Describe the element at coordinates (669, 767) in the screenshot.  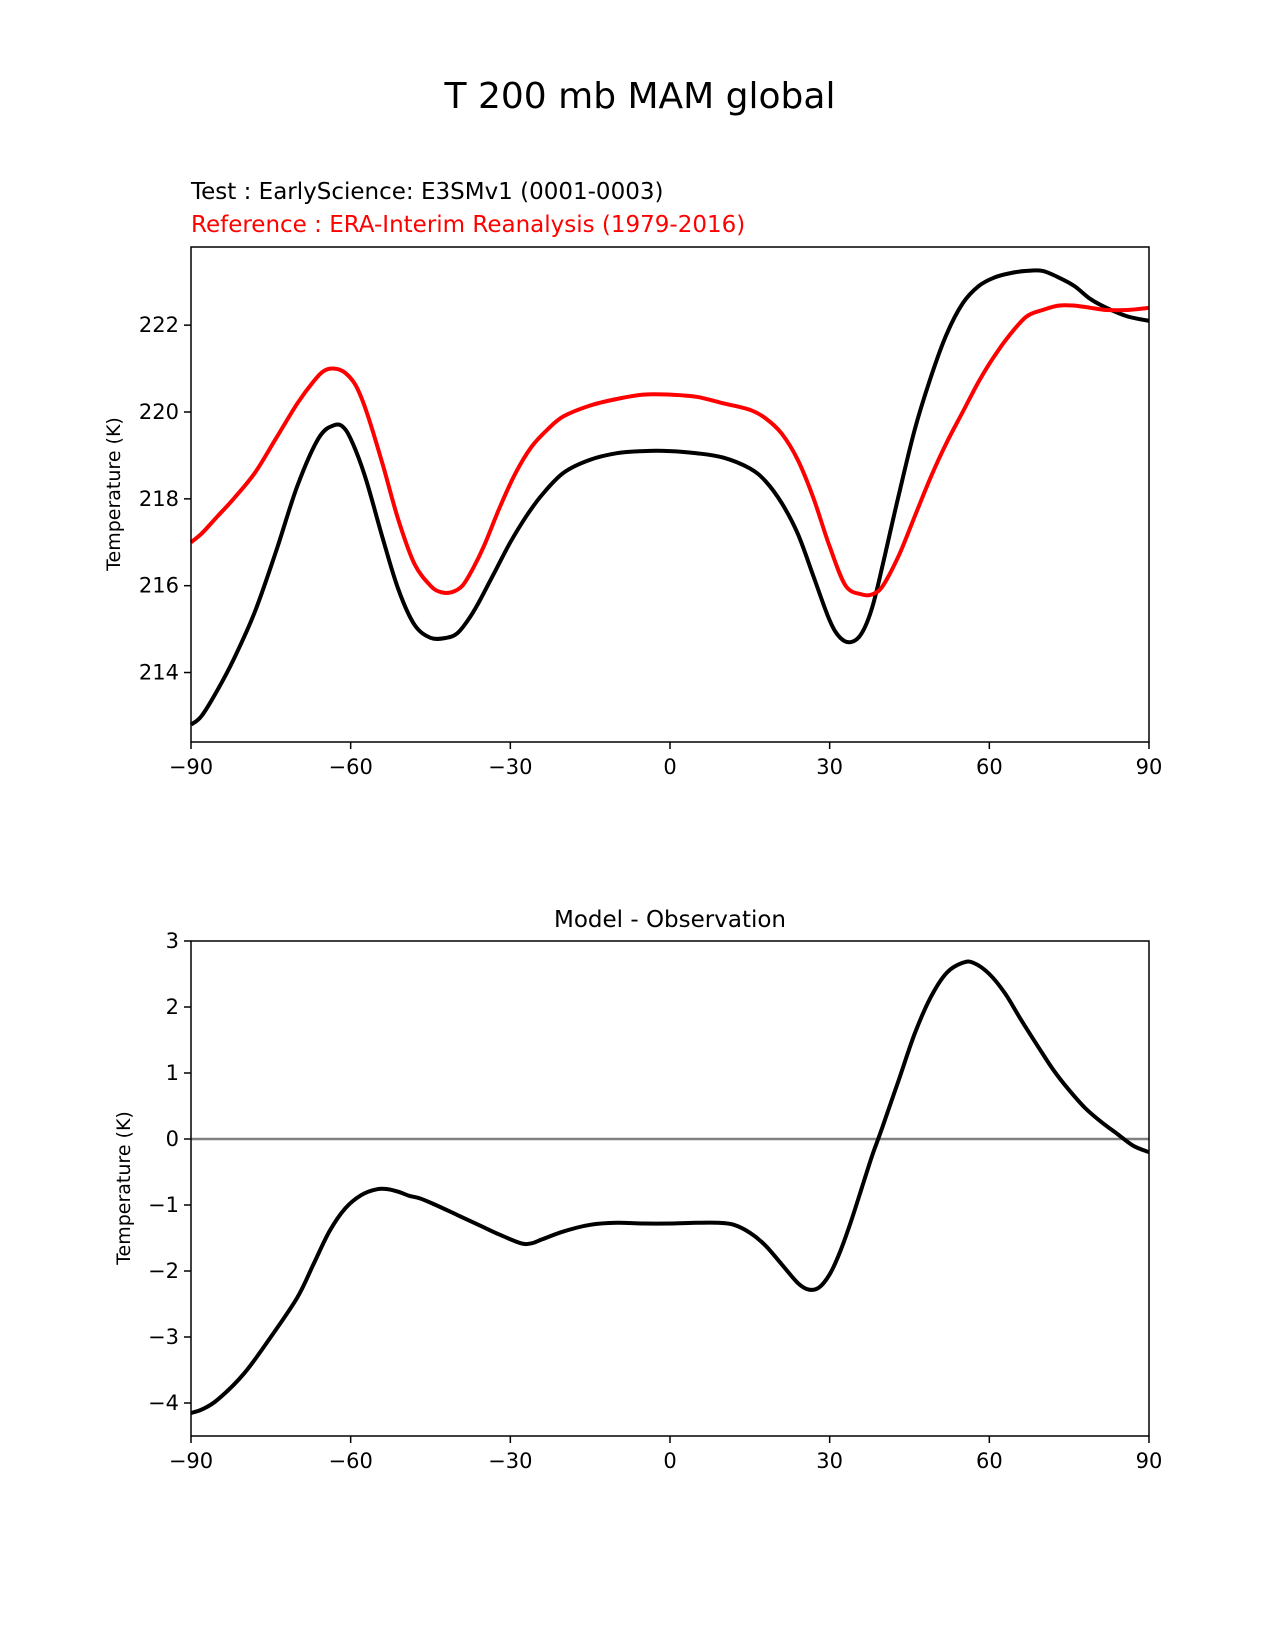
I see `top-xtick-label: 0` at that location.